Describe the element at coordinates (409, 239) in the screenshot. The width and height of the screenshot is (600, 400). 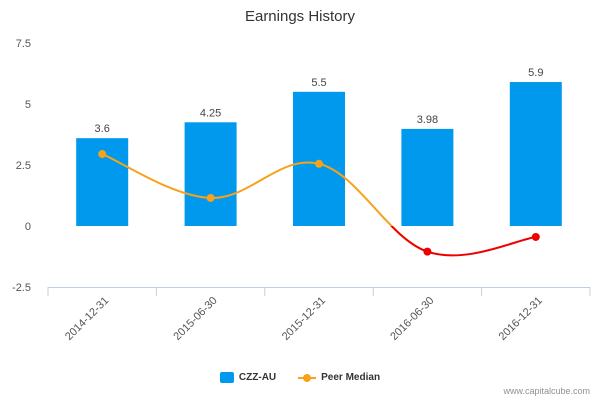
I see `peer-median-line-negative` at that location.